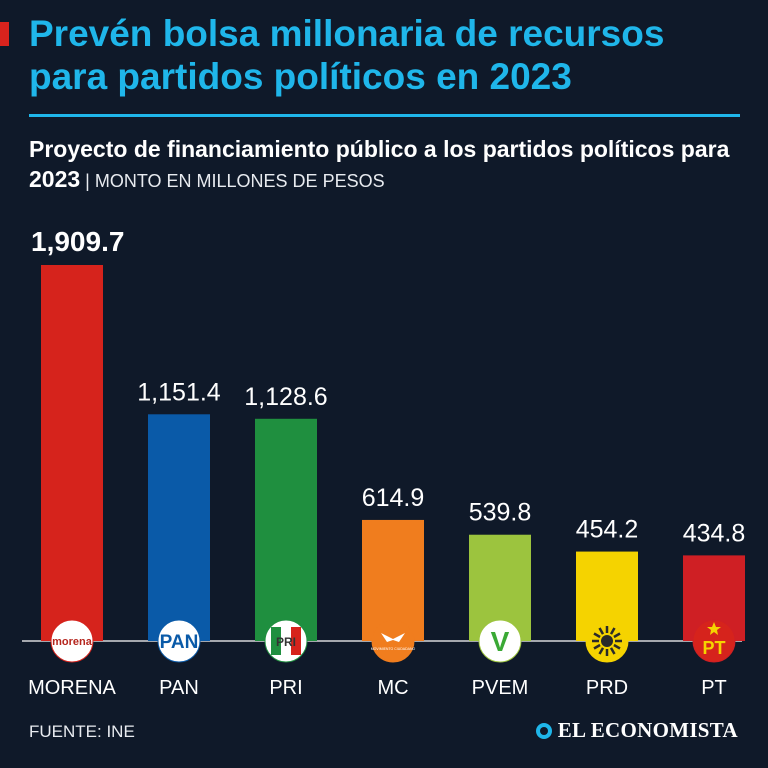 The image size is (768, 768). What do you see at coordinates (714, 533) in the screenshot?
I see `value-label-pt: 434.8` at bounding box center [714, 533].